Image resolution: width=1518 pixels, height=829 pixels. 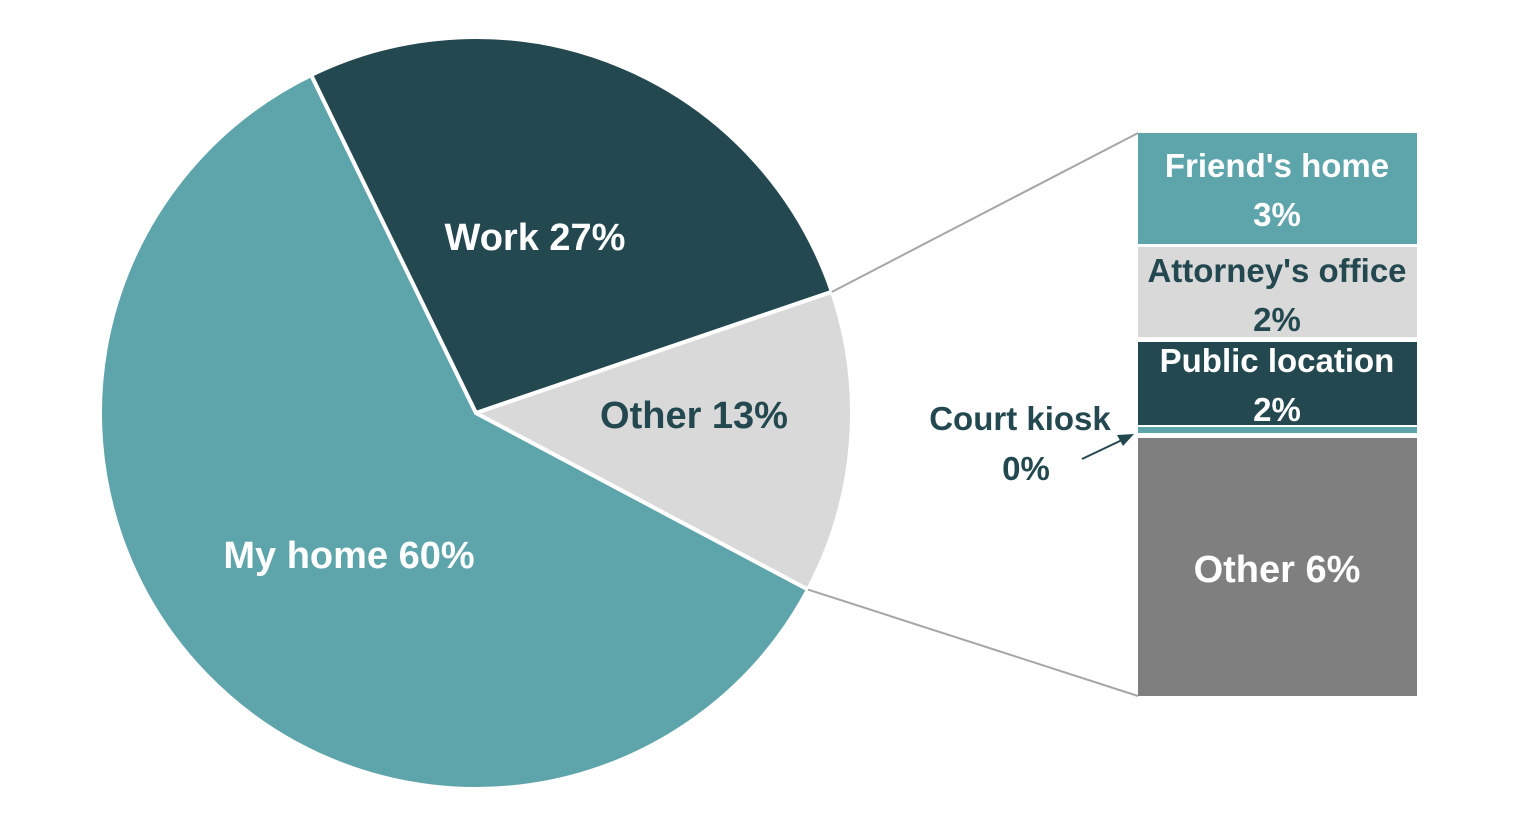 I want to click on pie-label-my-home: My home 60%, so click(x=348, y=556).